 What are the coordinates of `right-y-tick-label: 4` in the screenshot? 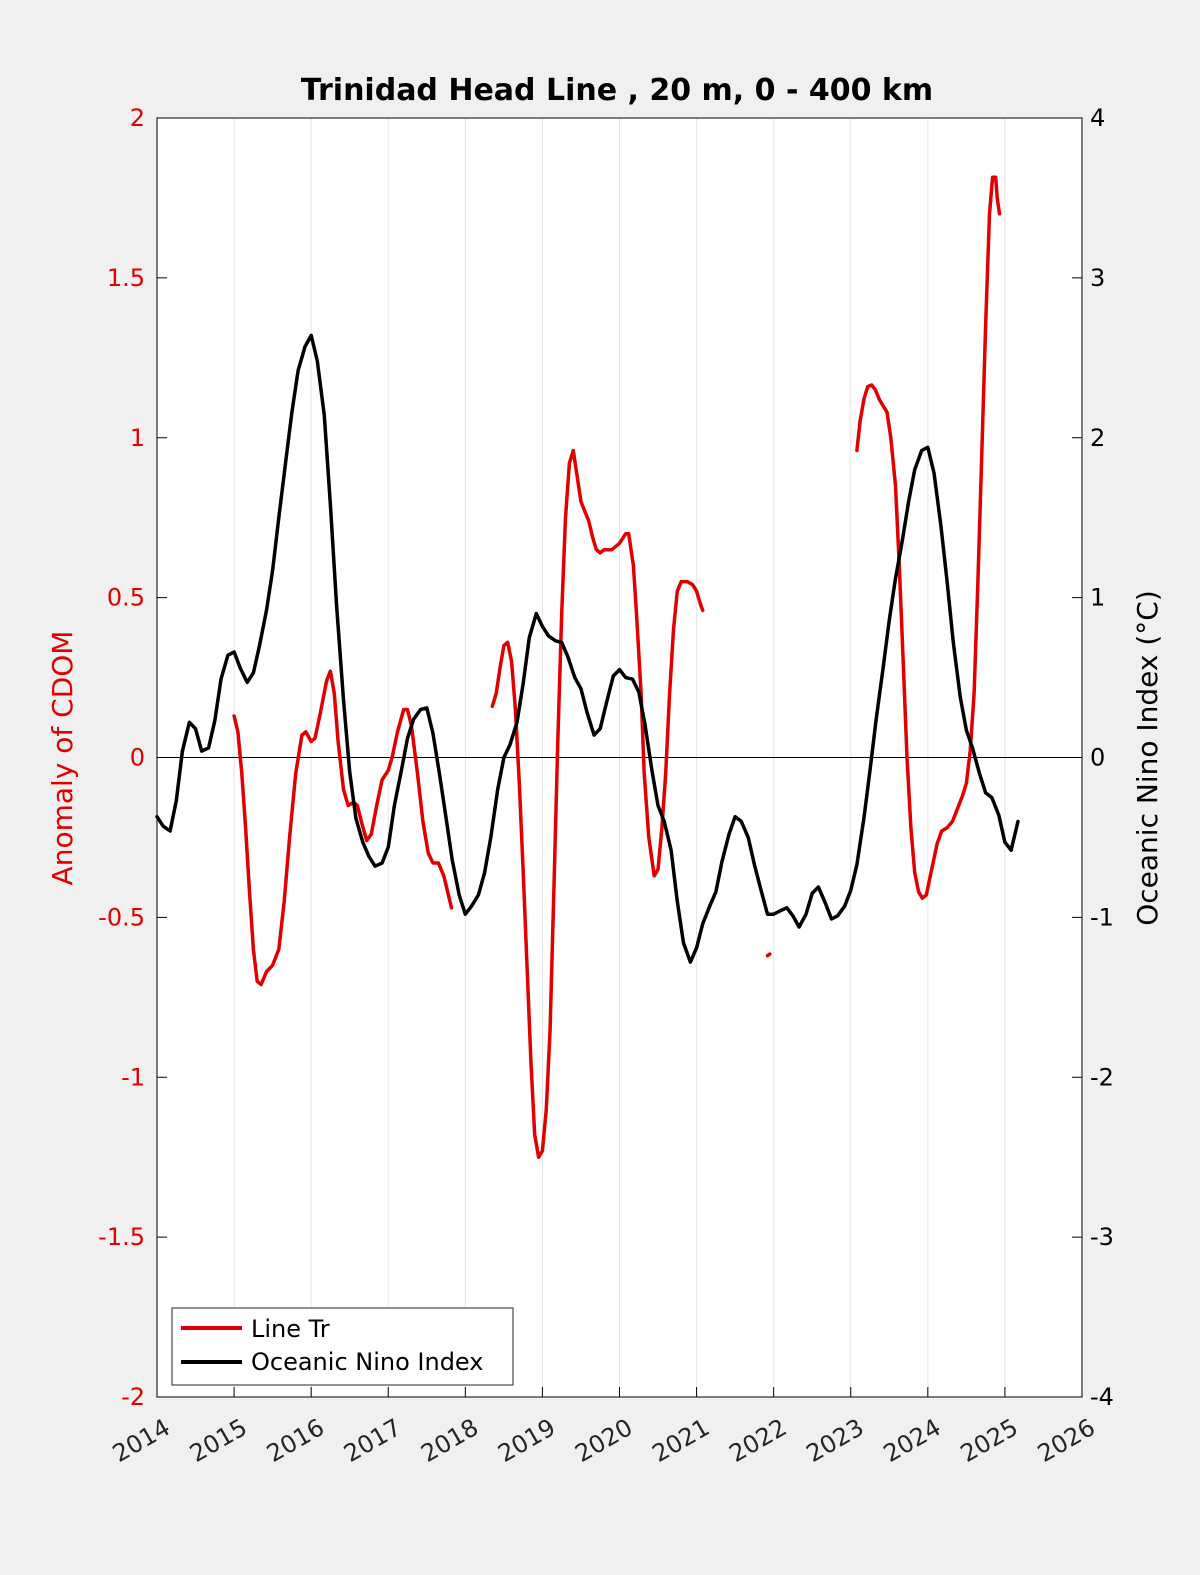 It's located at (1097, 118).